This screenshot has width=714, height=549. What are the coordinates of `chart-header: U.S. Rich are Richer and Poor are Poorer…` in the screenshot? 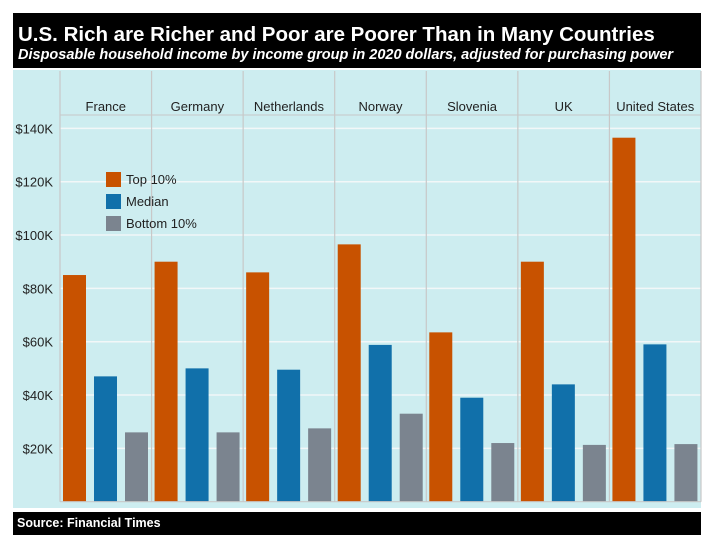 It's located at (357, 40).